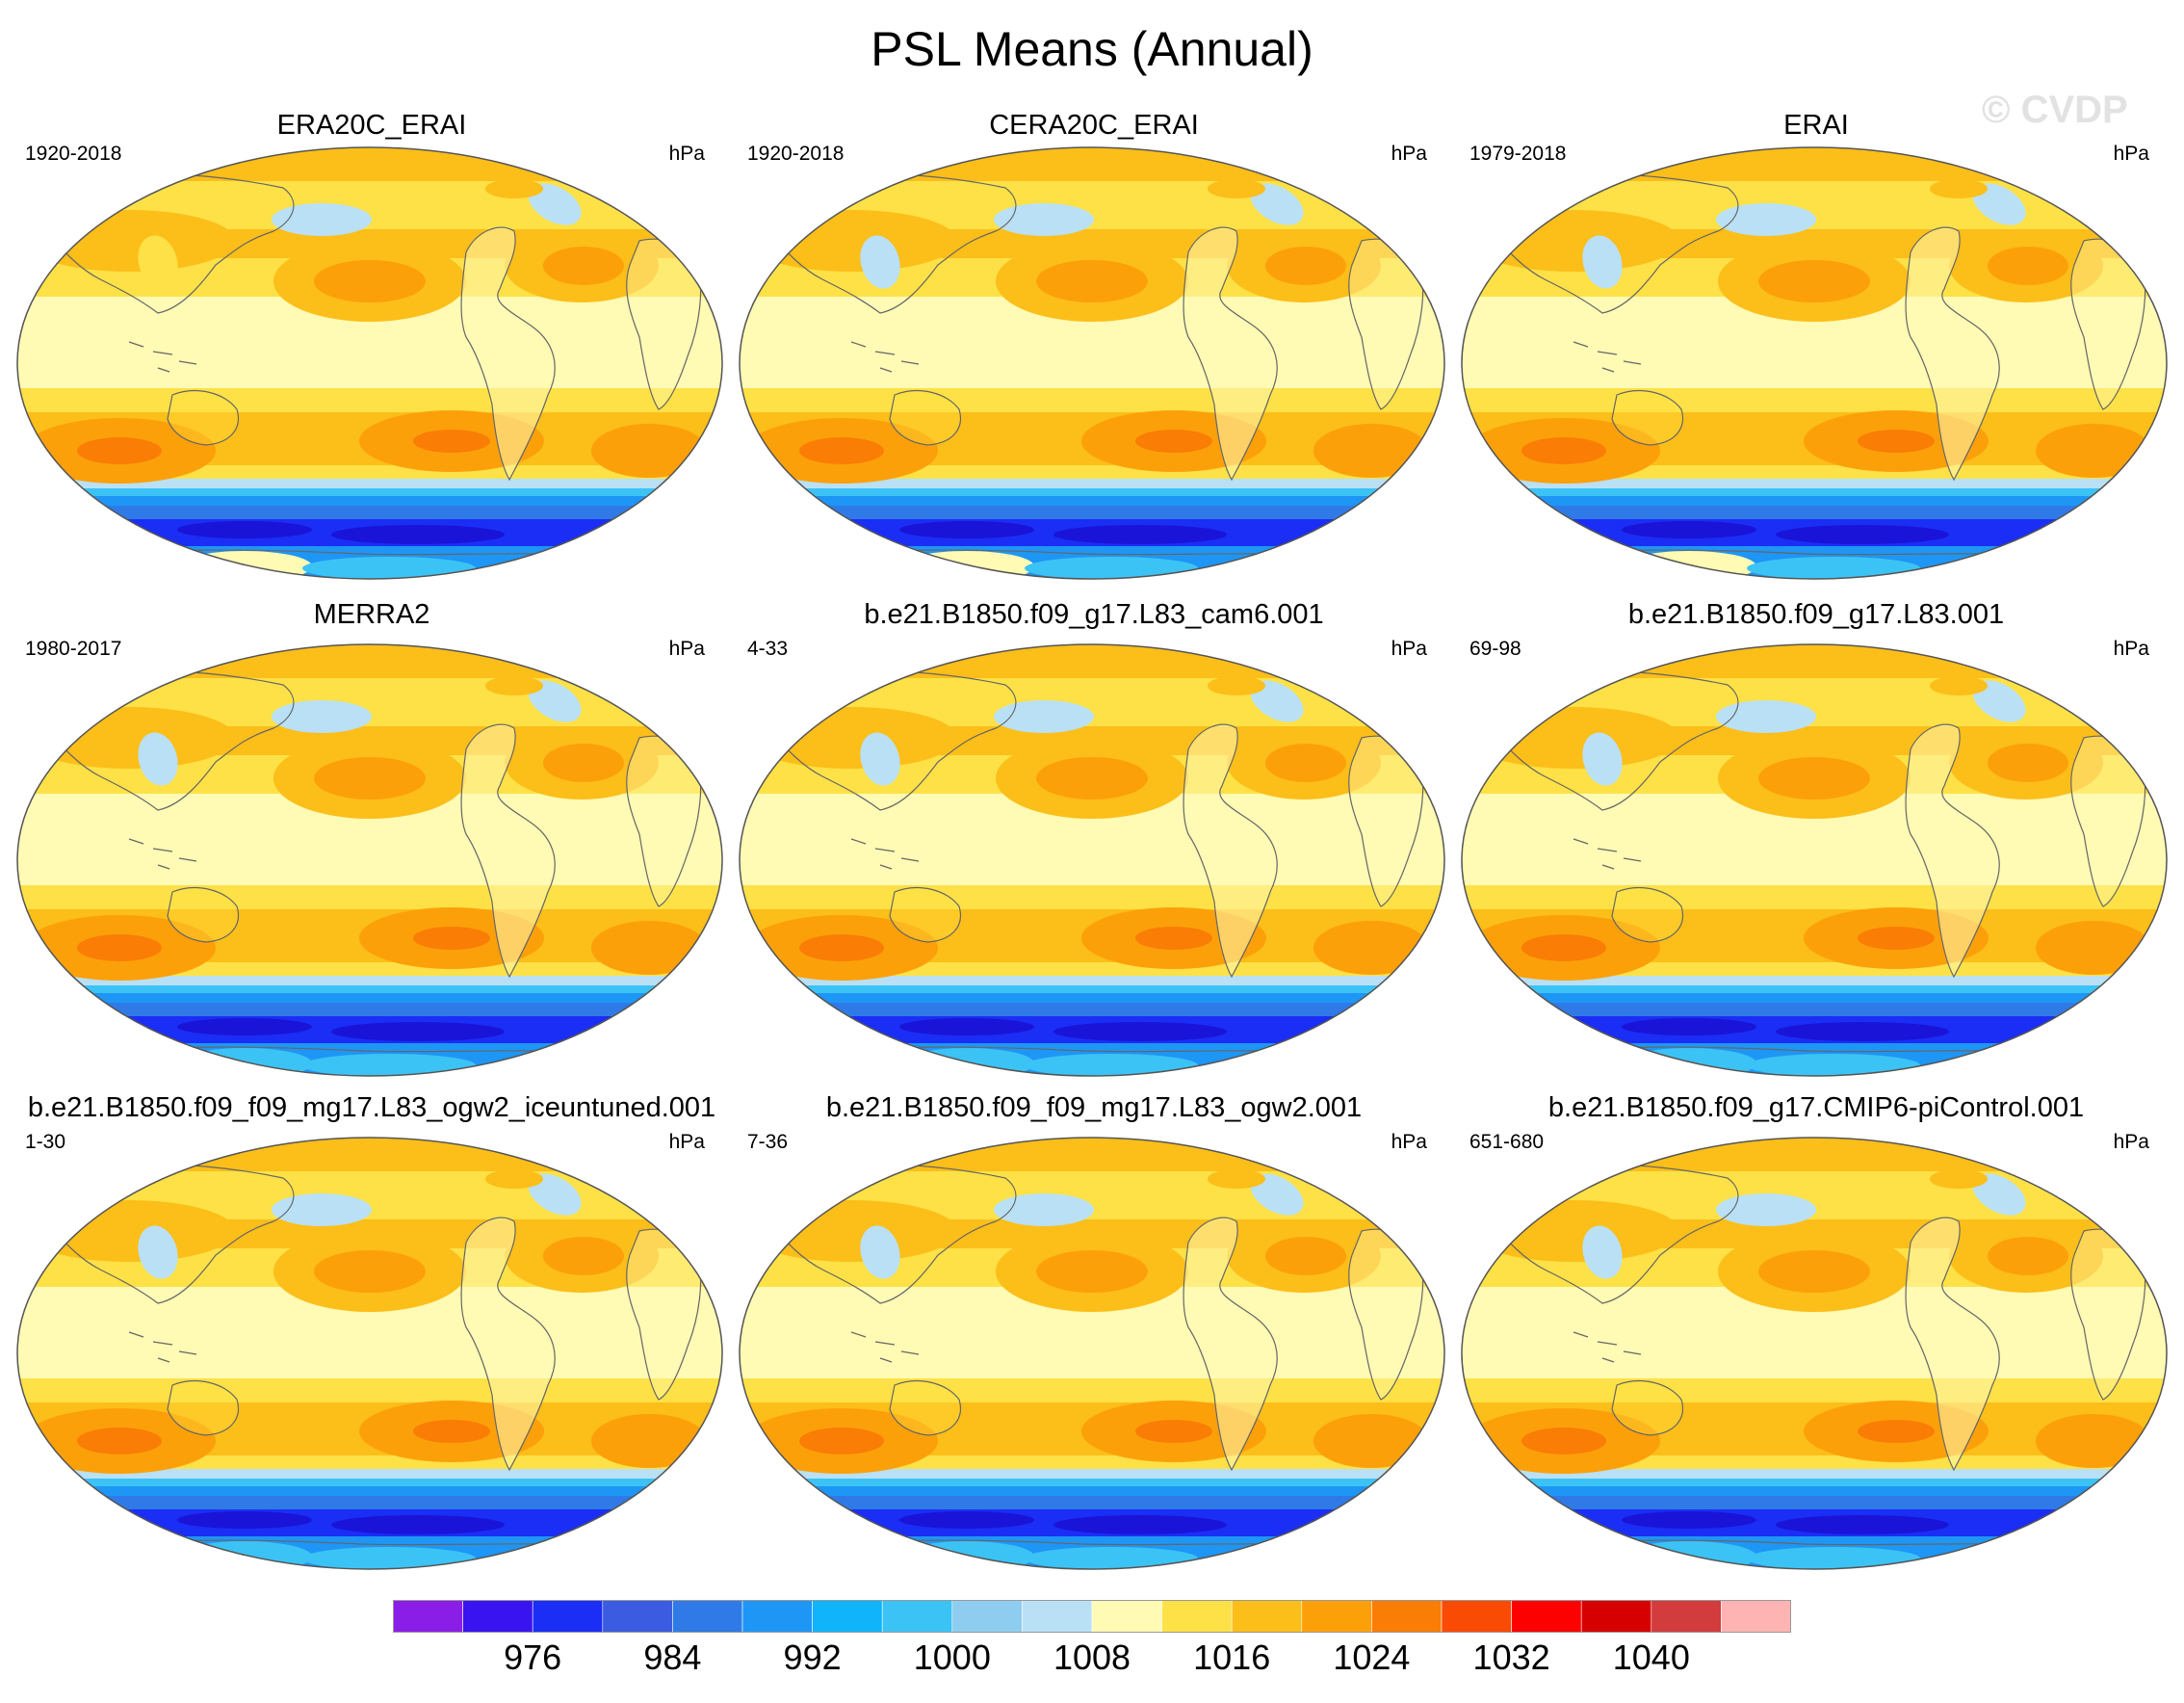  What do you see at coordinates (1511, 1657) in the screenshot?
I see `colorbar-tick-label: 1032` at bounding box center [1511, 1657].